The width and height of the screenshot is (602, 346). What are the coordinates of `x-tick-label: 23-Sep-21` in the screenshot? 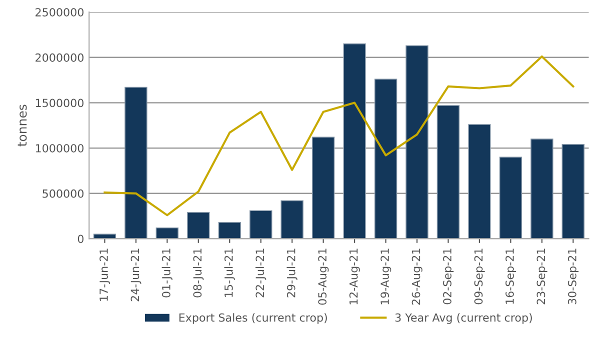 It's located at (542, 276).